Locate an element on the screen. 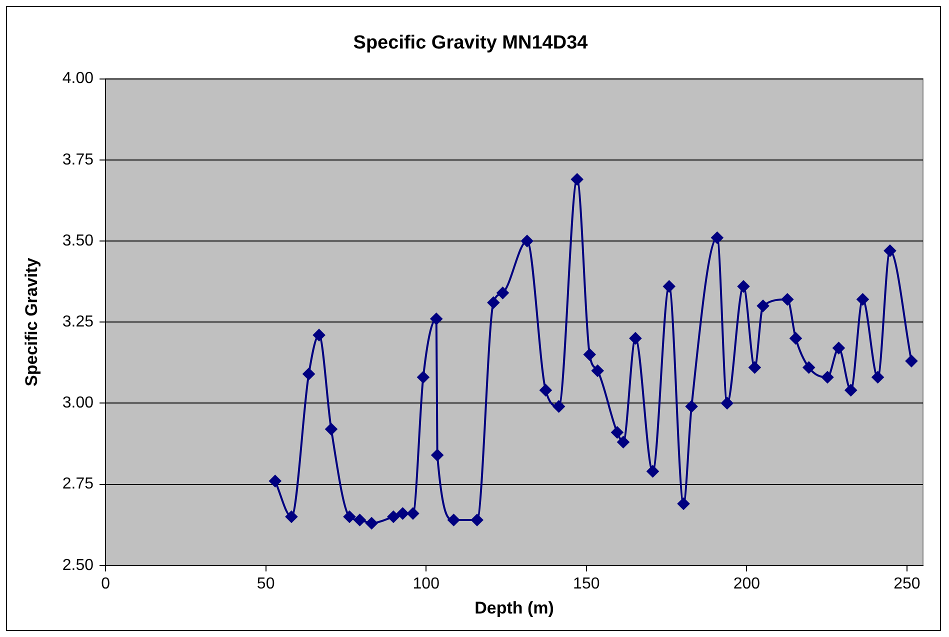 This screenshot has height=637, width=949. x-tick-label: 100 is located at coordinates (426, 583).